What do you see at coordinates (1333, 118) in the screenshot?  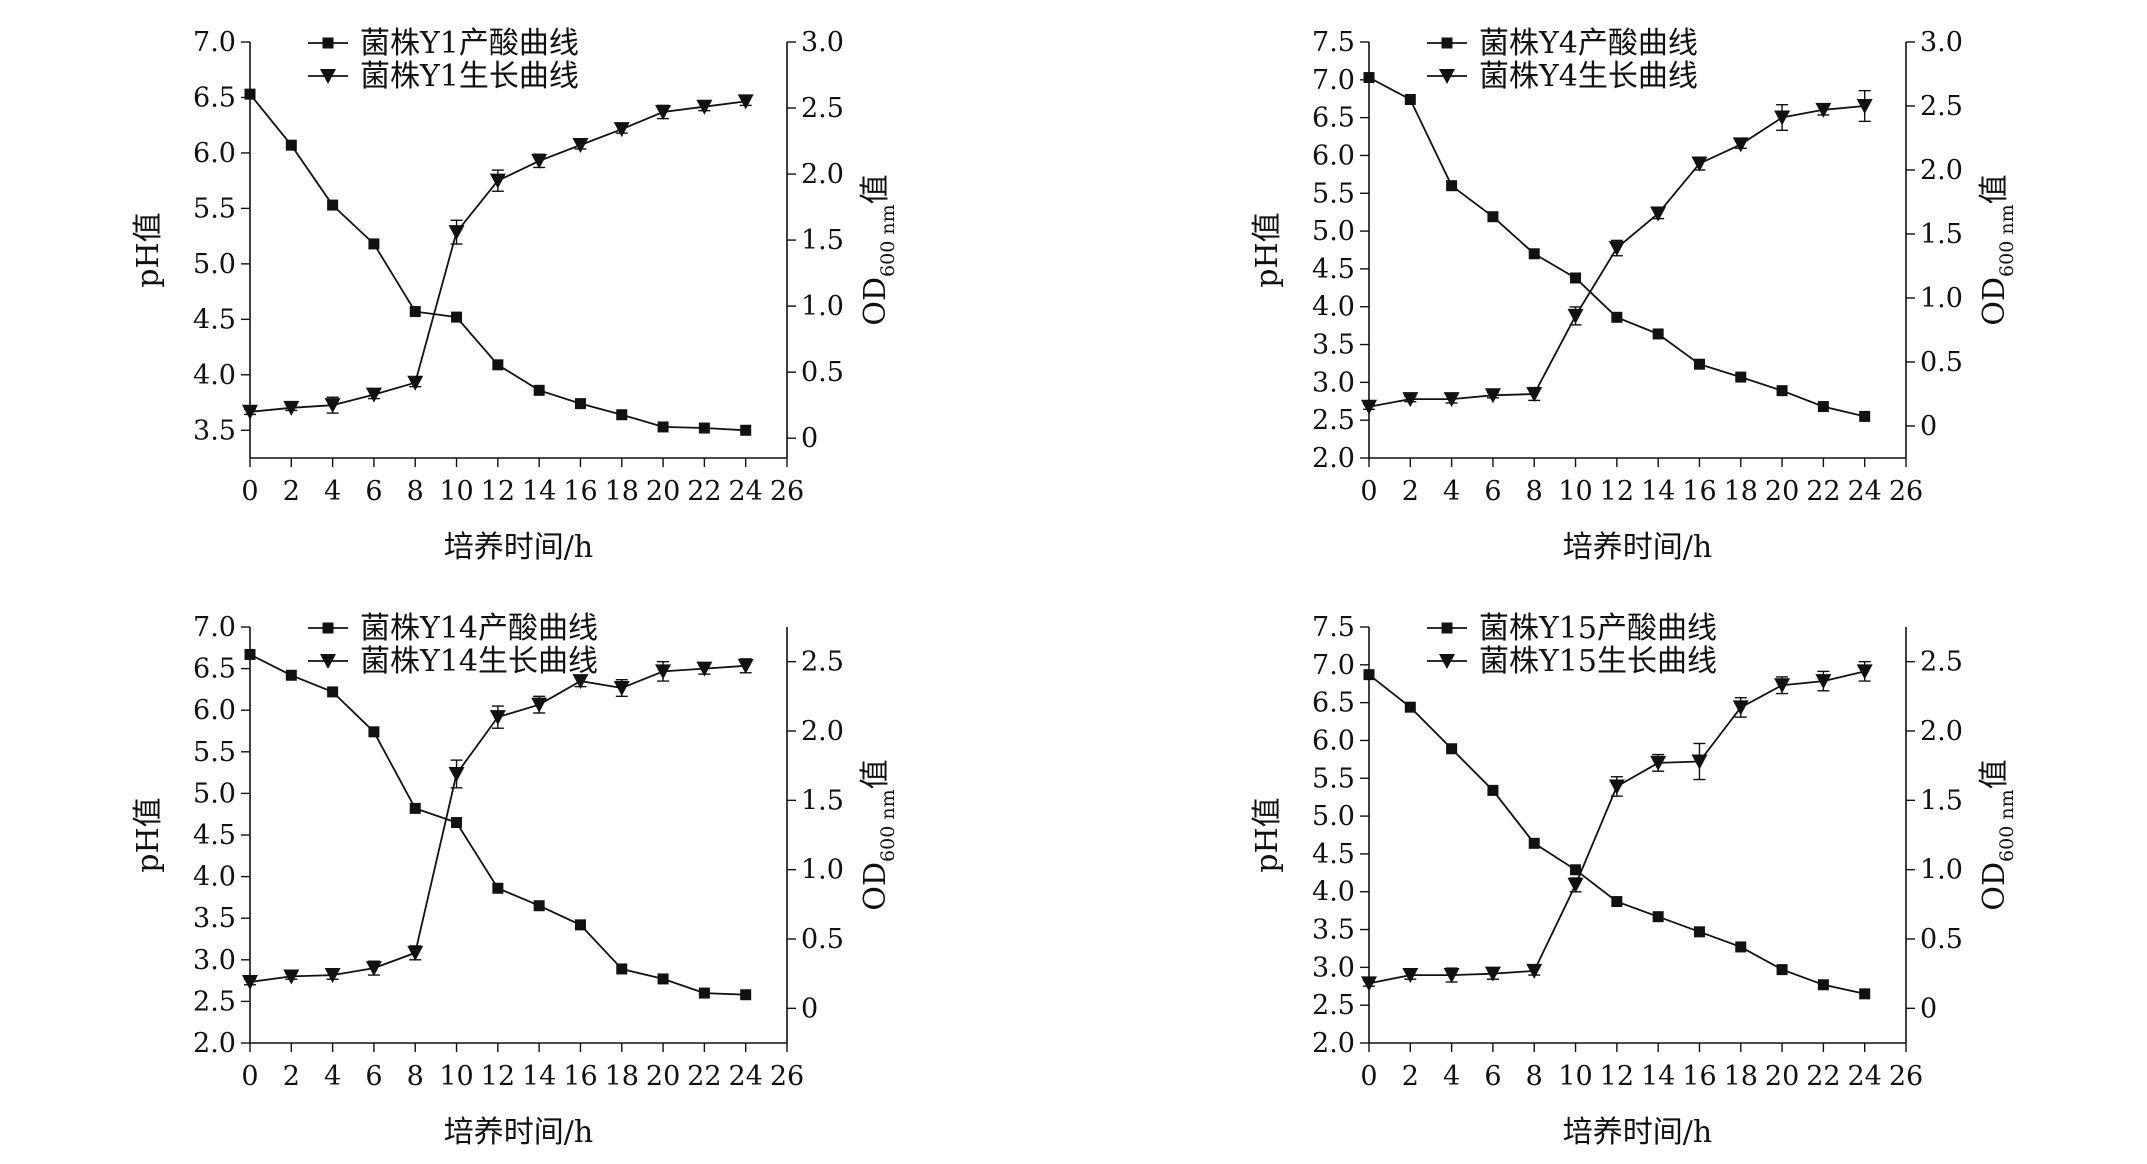 I see `y-left-tick-label: 6.5` at bounding box center [1333, 118].